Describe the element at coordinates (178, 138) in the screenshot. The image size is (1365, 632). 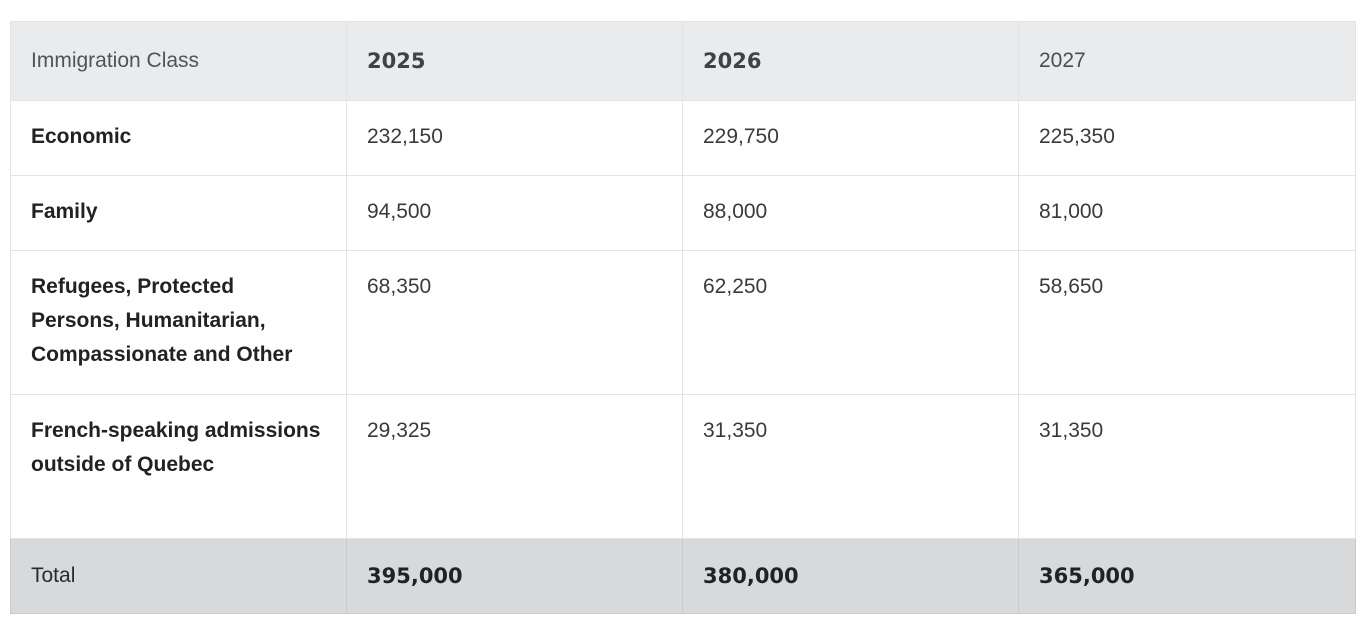
I see `row-label: Economic` at that location.